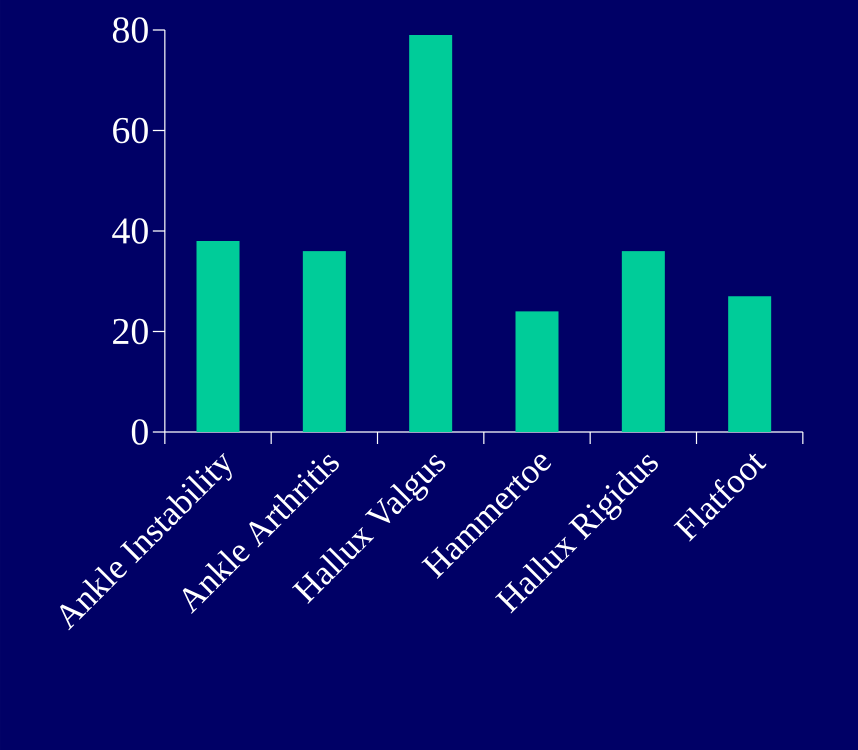  What do you see at coordinates (130, 331) in the screenshot?
I see `y-tick-label: 20` at bounding box center [130, 331].